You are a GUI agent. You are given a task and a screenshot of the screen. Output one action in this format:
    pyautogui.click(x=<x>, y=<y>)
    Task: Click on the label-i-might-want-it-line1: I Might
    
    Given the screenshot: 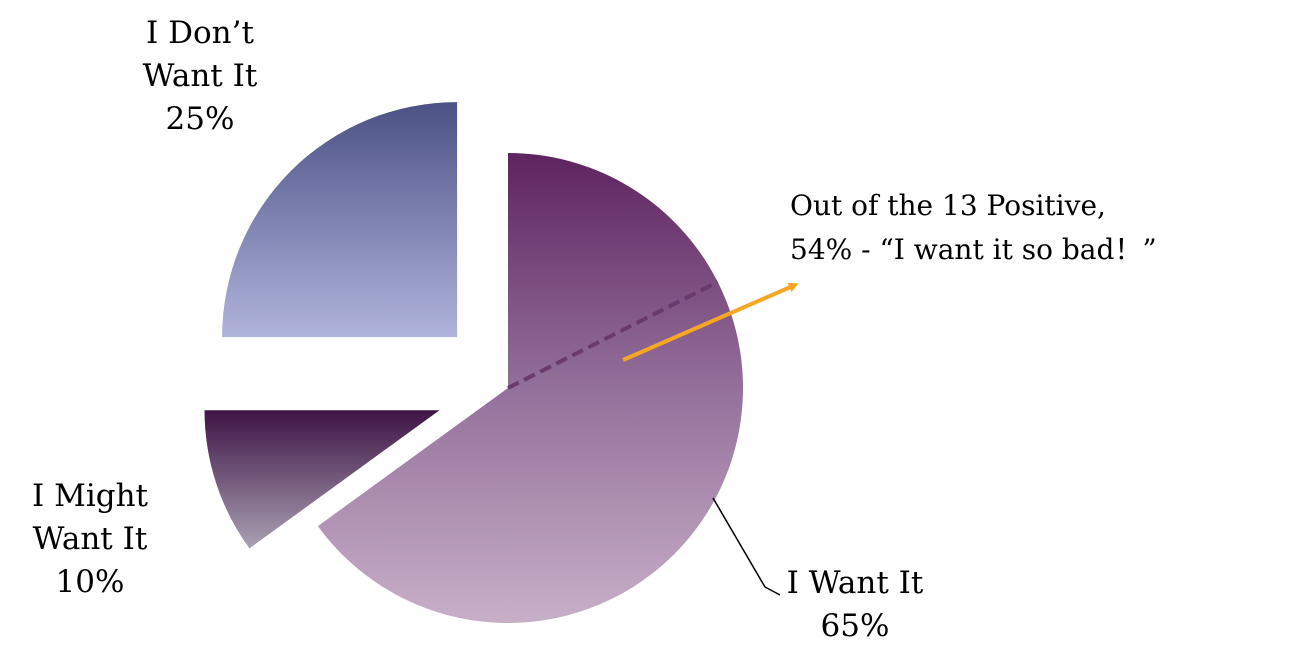 What is the action you would take?
    pyautogui.click(x=90, y=496)
    